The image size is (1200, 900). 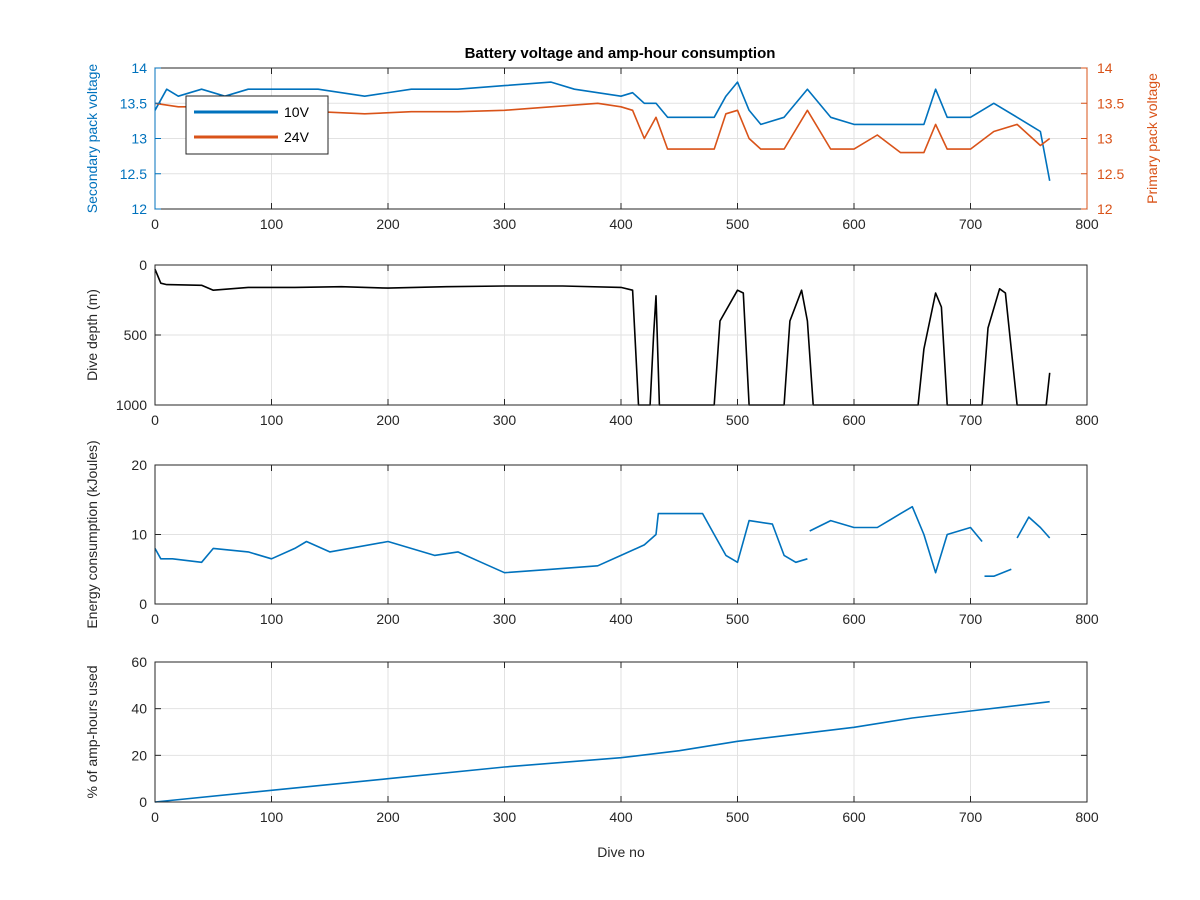 What do you see at coordinates (1105, 209) in the screenshot?
I see `y-right-tick-label: 12` at bounding box center [1105, 209].